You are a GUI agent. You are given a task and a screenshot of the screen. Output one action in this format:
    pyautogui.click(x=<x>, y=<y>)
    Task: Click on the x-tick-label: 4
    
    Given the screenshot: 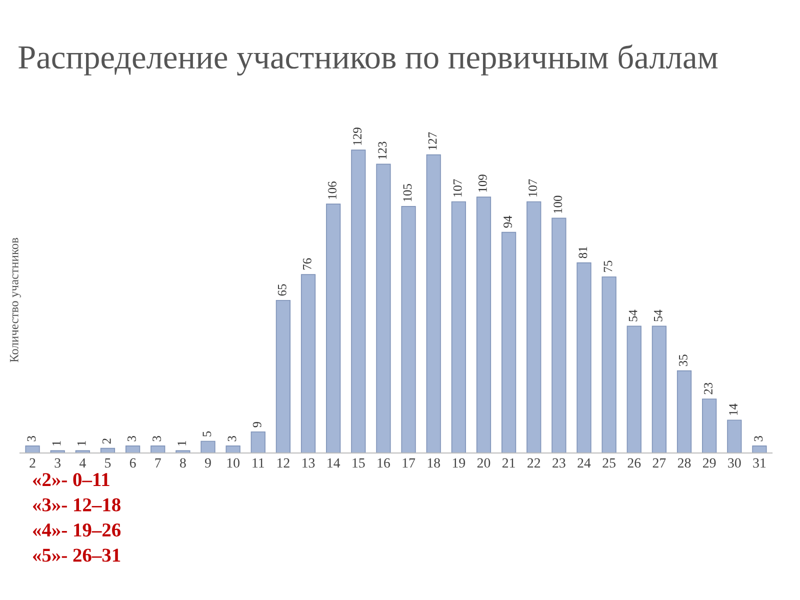 What is the action you would take?
    pyautogui.click(x=82, y=463)
    